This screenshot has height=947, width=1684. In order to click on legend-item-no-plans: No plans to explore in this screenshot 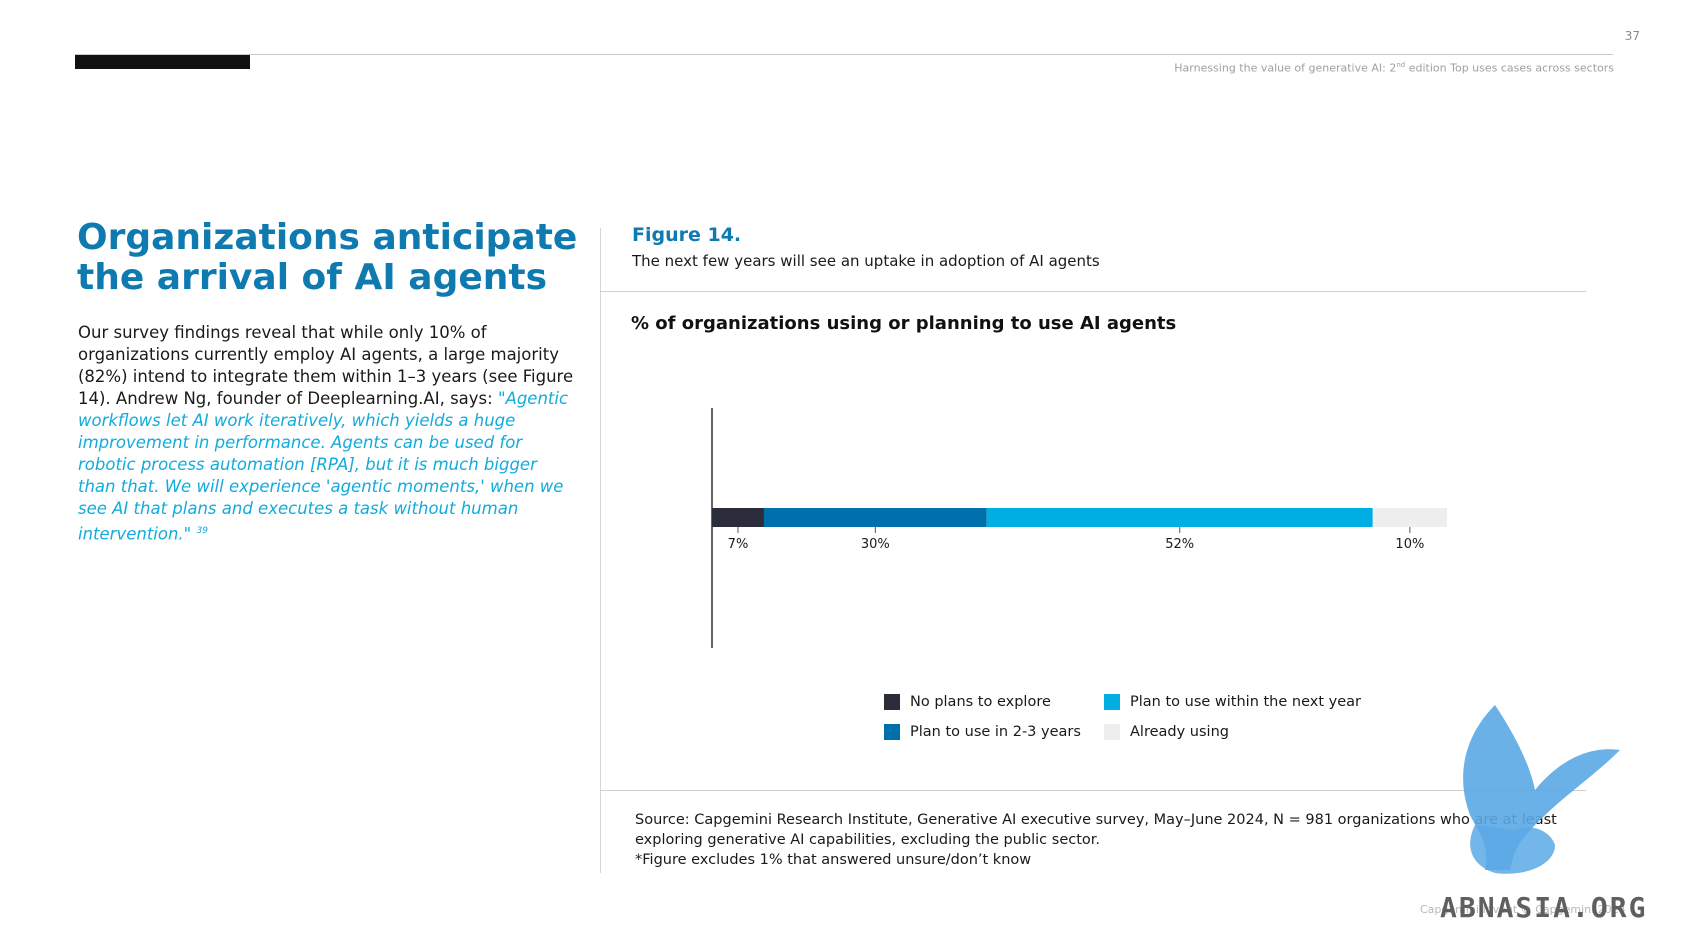, I will do `click(967, 702)`.